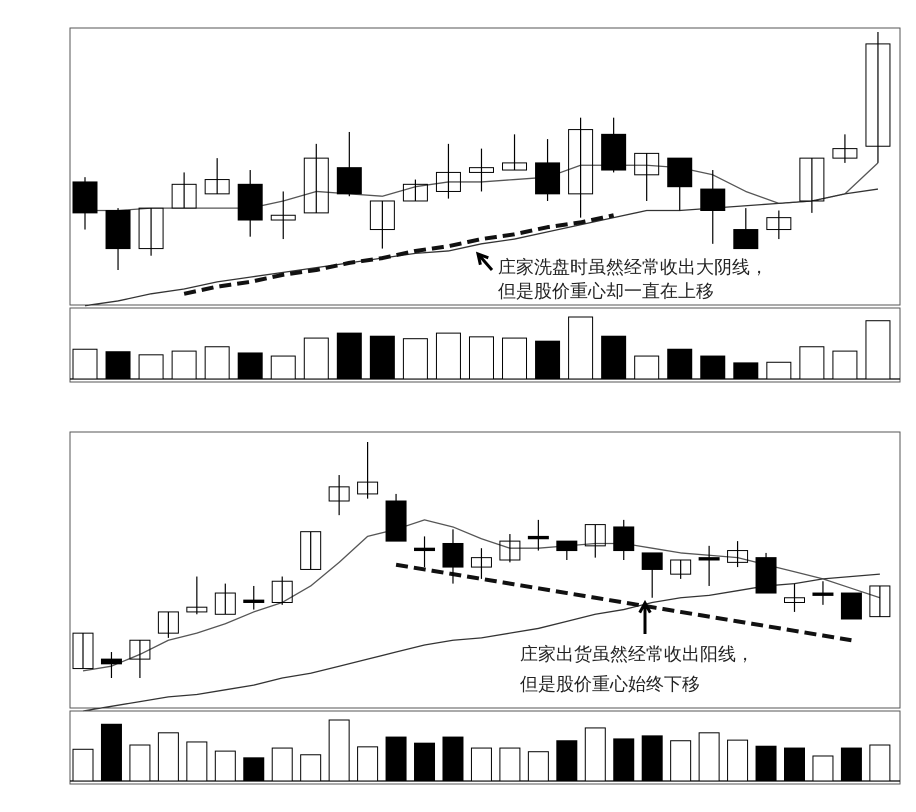 The image size is (916, 812). Describe the element at coordinates (633, 267) in the screenshot. I see `annotation: 庄家洗盘时虽然经常收出大阴线，` at that location.